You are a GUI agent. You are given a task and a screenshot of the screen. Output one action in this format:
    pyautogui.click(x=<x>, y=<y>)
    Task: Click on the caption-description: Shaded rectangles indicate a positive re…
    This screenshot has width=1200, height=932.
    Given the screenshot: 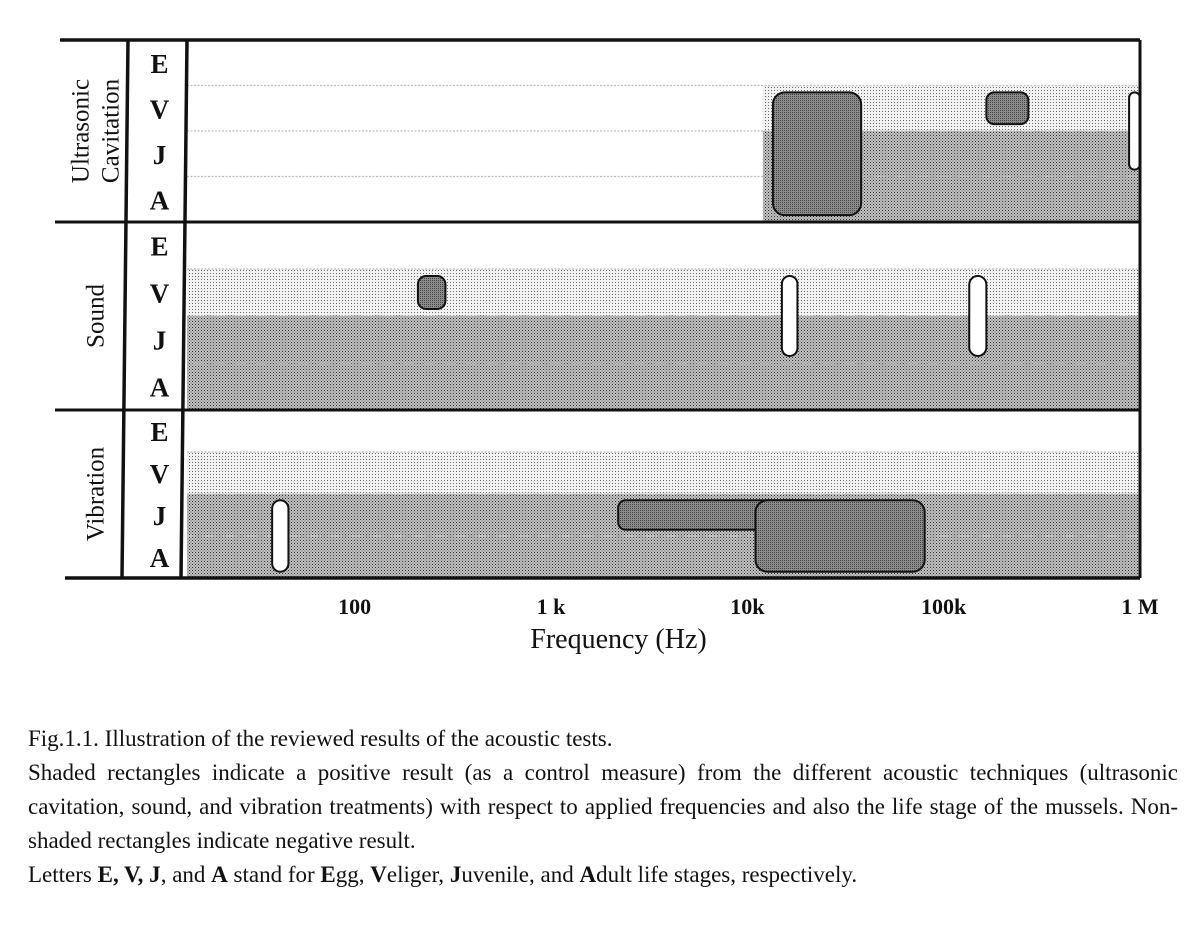 What is the action you would take?
    pyautogui.click(x=603, y=806)
    